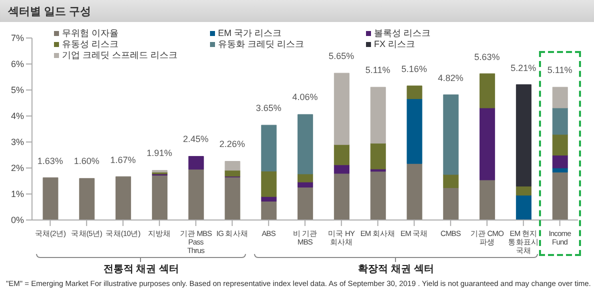 This screenshot has width=594, height=300. I want to click on legend-label: 유동성 리스크, so click(90, 44).